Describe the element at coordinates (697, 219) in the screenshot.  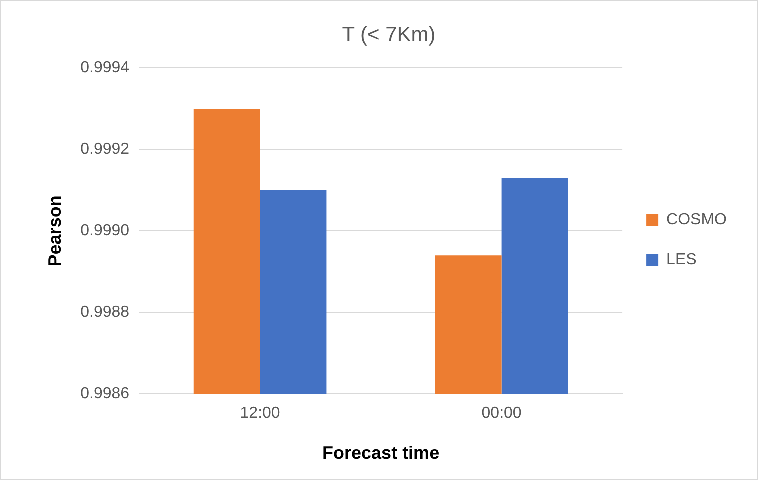
I see `legend-label: COSMO` at that location.